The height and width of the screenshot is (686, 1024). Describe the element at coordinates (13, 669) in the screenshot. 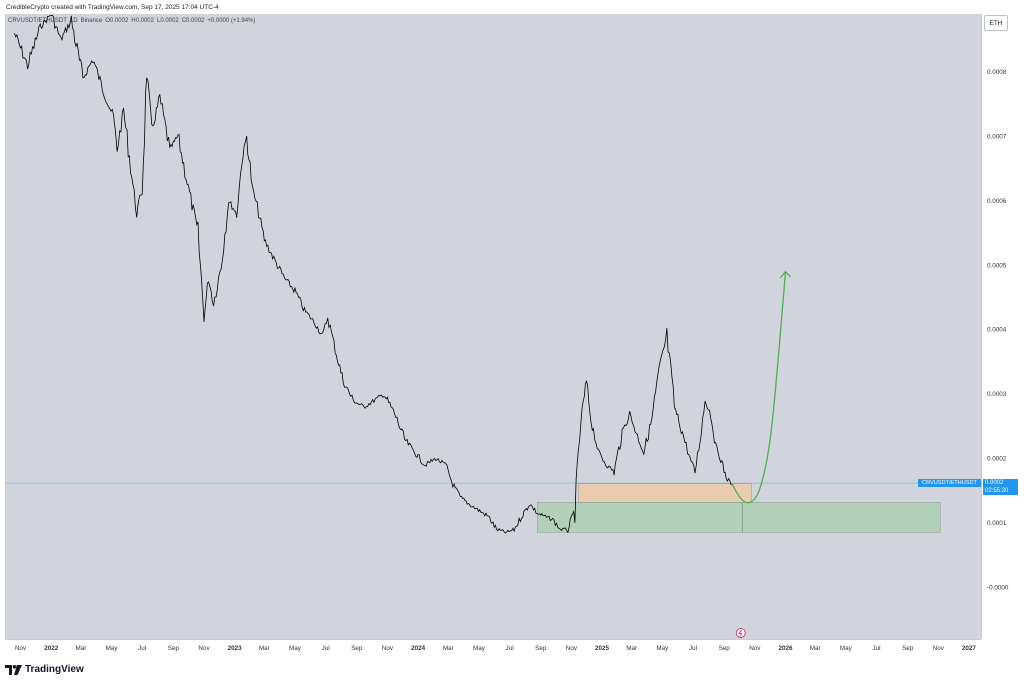

I see `tradingview-logo-icon` at that location.